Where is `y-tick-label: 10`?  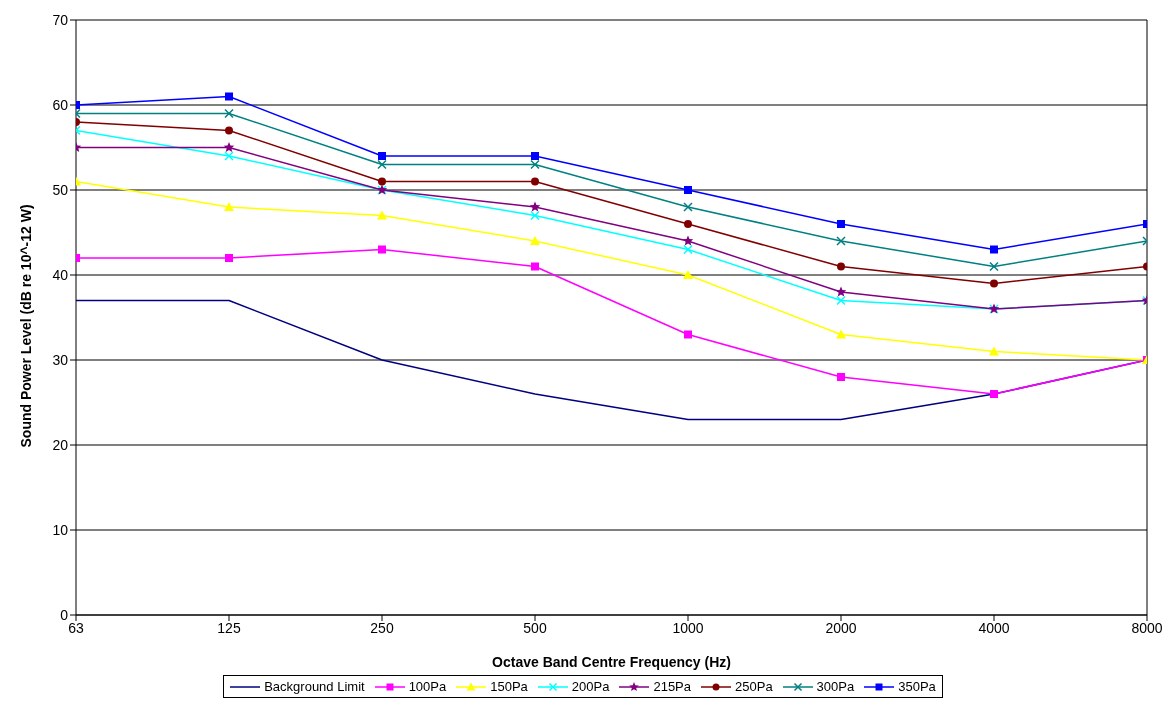 y-tick-label: 10 is located at coordinates (60, 529).